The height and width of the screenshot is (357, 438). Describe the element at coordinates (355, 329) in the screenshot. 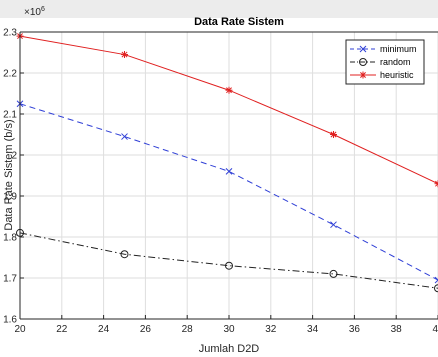

I see `x-tick-label: 36` at that location.